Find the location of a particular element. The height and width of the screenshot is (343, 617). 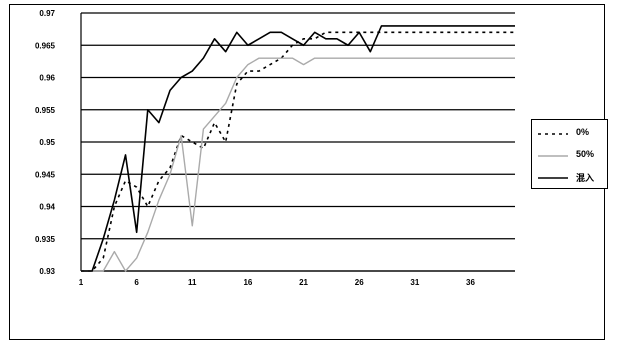

y-tick-label-7: 0.965 is located at coordinates (45, 45).